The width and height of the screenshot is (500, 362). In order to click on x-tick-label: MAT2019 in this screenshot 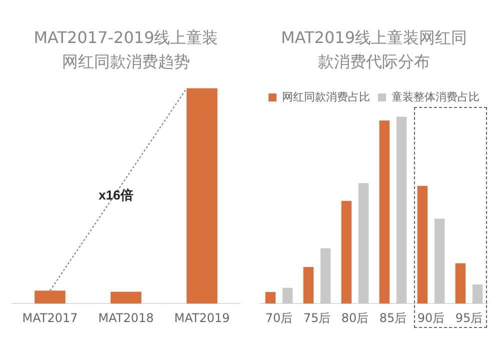, I will do `click(202, 317)`.